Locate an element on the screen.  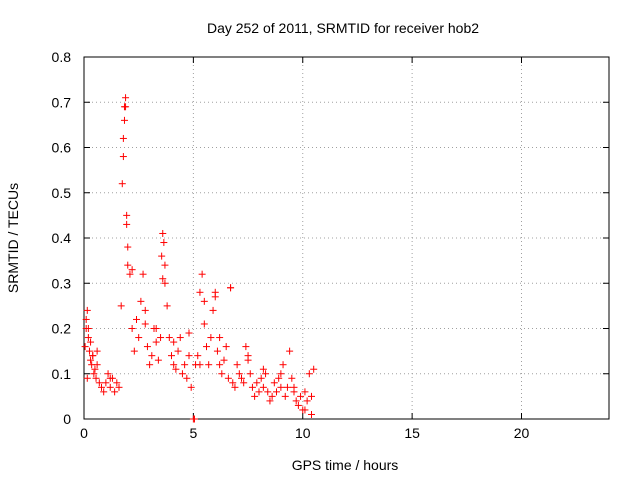
x-tick-labels: 0 5 10 15 20 is located at coordinates (304, 433).